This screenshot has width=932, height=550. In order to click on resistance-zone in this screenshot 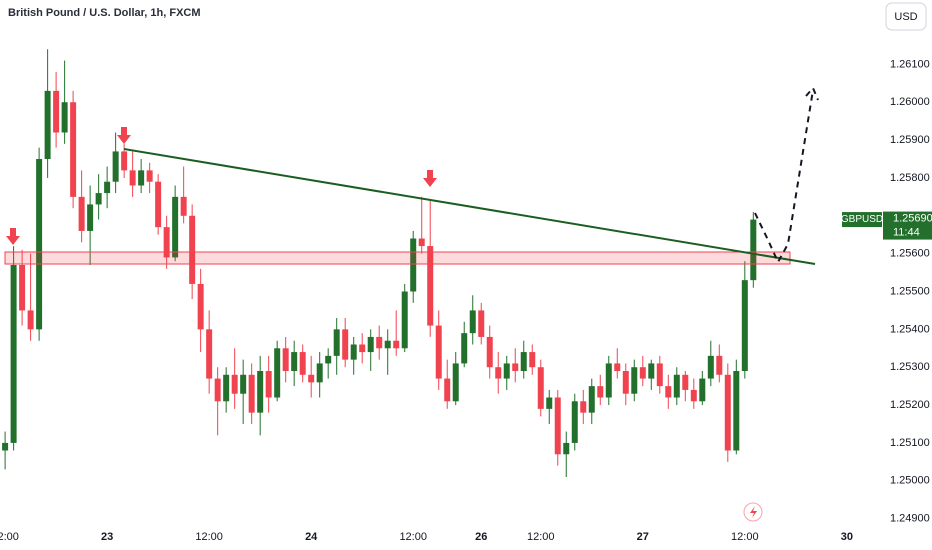, I will do `click(397, 258)`.